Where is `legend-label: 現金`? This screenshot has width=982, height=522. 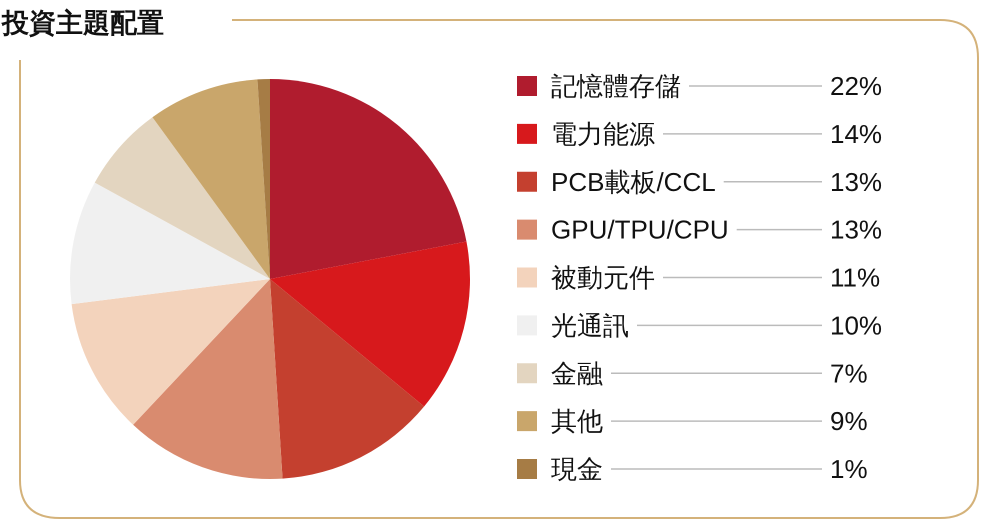
legend-label: 現金 is located at coordinates (577, 469).